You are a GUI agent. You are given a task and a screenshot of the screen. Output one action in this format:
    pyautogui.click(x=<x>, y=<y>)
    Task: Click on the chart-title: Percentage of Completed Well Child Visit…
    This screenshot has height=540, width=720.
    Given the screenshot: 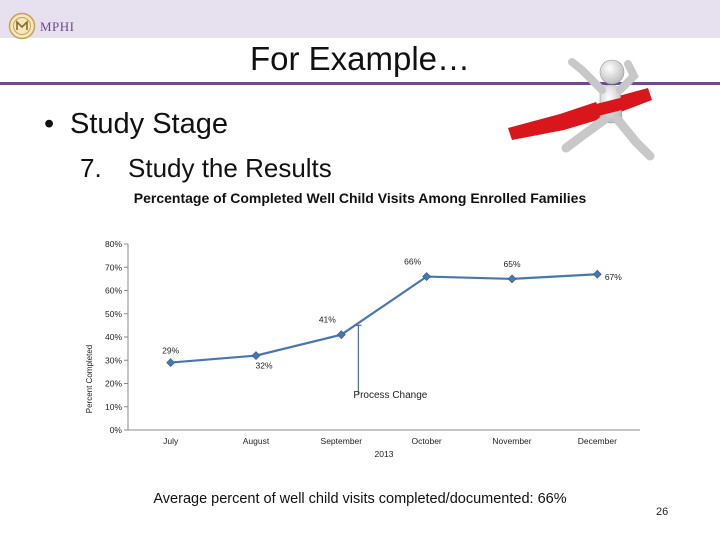 What is the action you would take?
    pyautogui.click(x=360, y=198)
    